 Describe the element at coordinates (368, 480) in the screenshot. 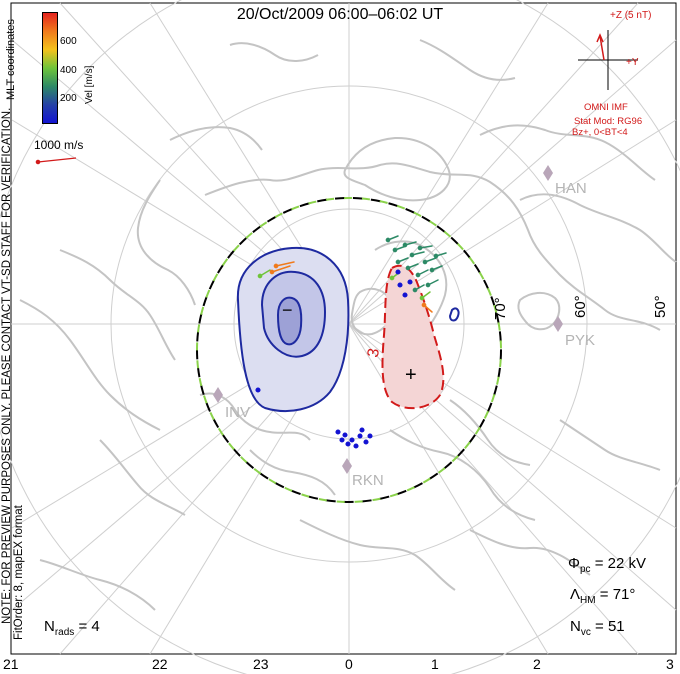

I see `station-label-rkn: RKN` at that location.